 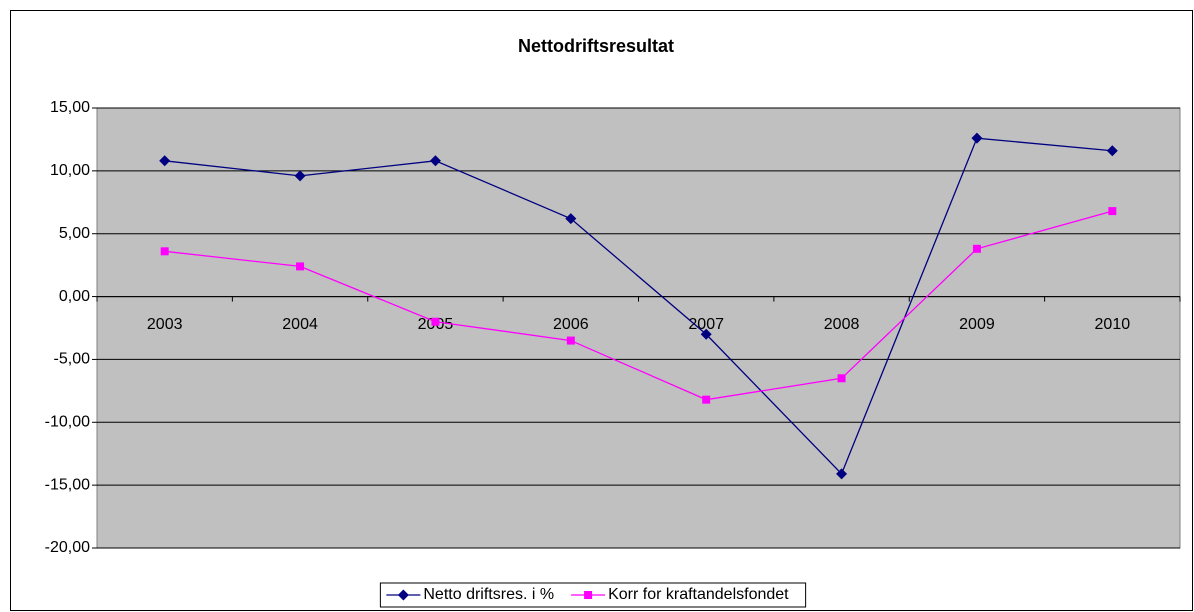 What do you see at coordinates (67, 484) in the screenshot?
I see `y-tick-label: -15,00` at bounding box center [67, 484].